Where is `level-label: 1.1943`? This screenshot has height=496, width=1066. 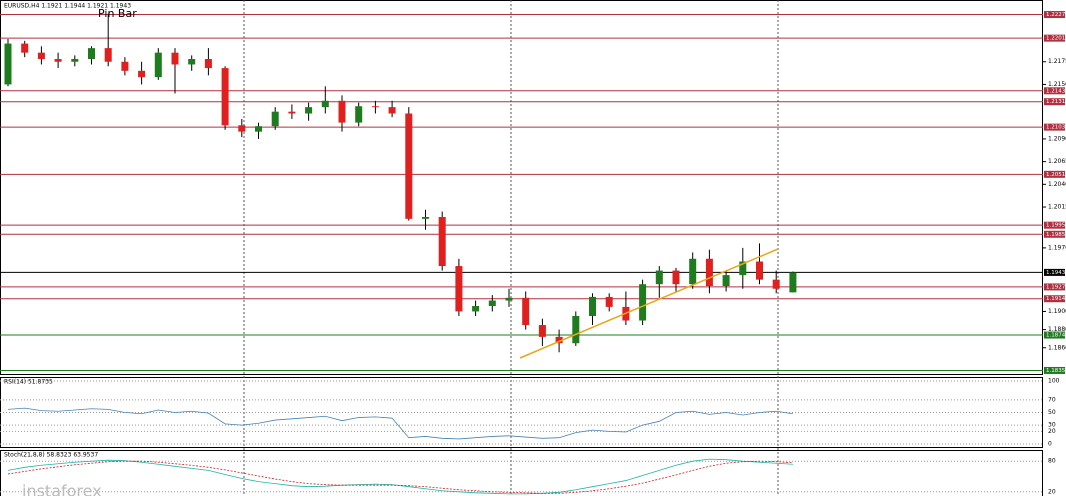
level-label: 1.1943 is located at coordinates (1056, 273).